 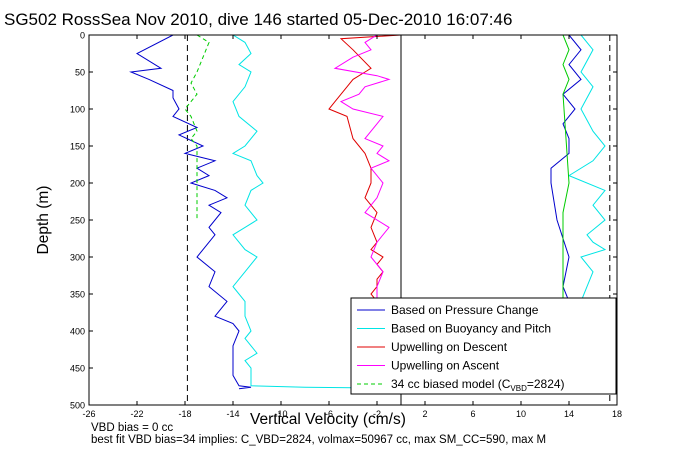 What do you see at coordinates (471, 329) in the screenshot?
I see `legend-label: Based on Buoyancy and Pitch` at bounding box center [471, 329].